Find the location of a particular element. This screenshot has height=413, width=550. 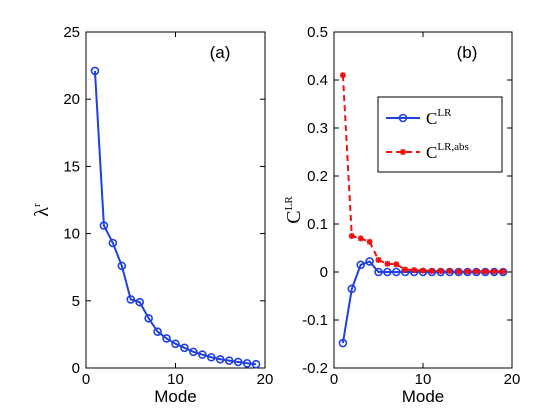

y-tick-label: 5 is located at coordinates (76, 301).